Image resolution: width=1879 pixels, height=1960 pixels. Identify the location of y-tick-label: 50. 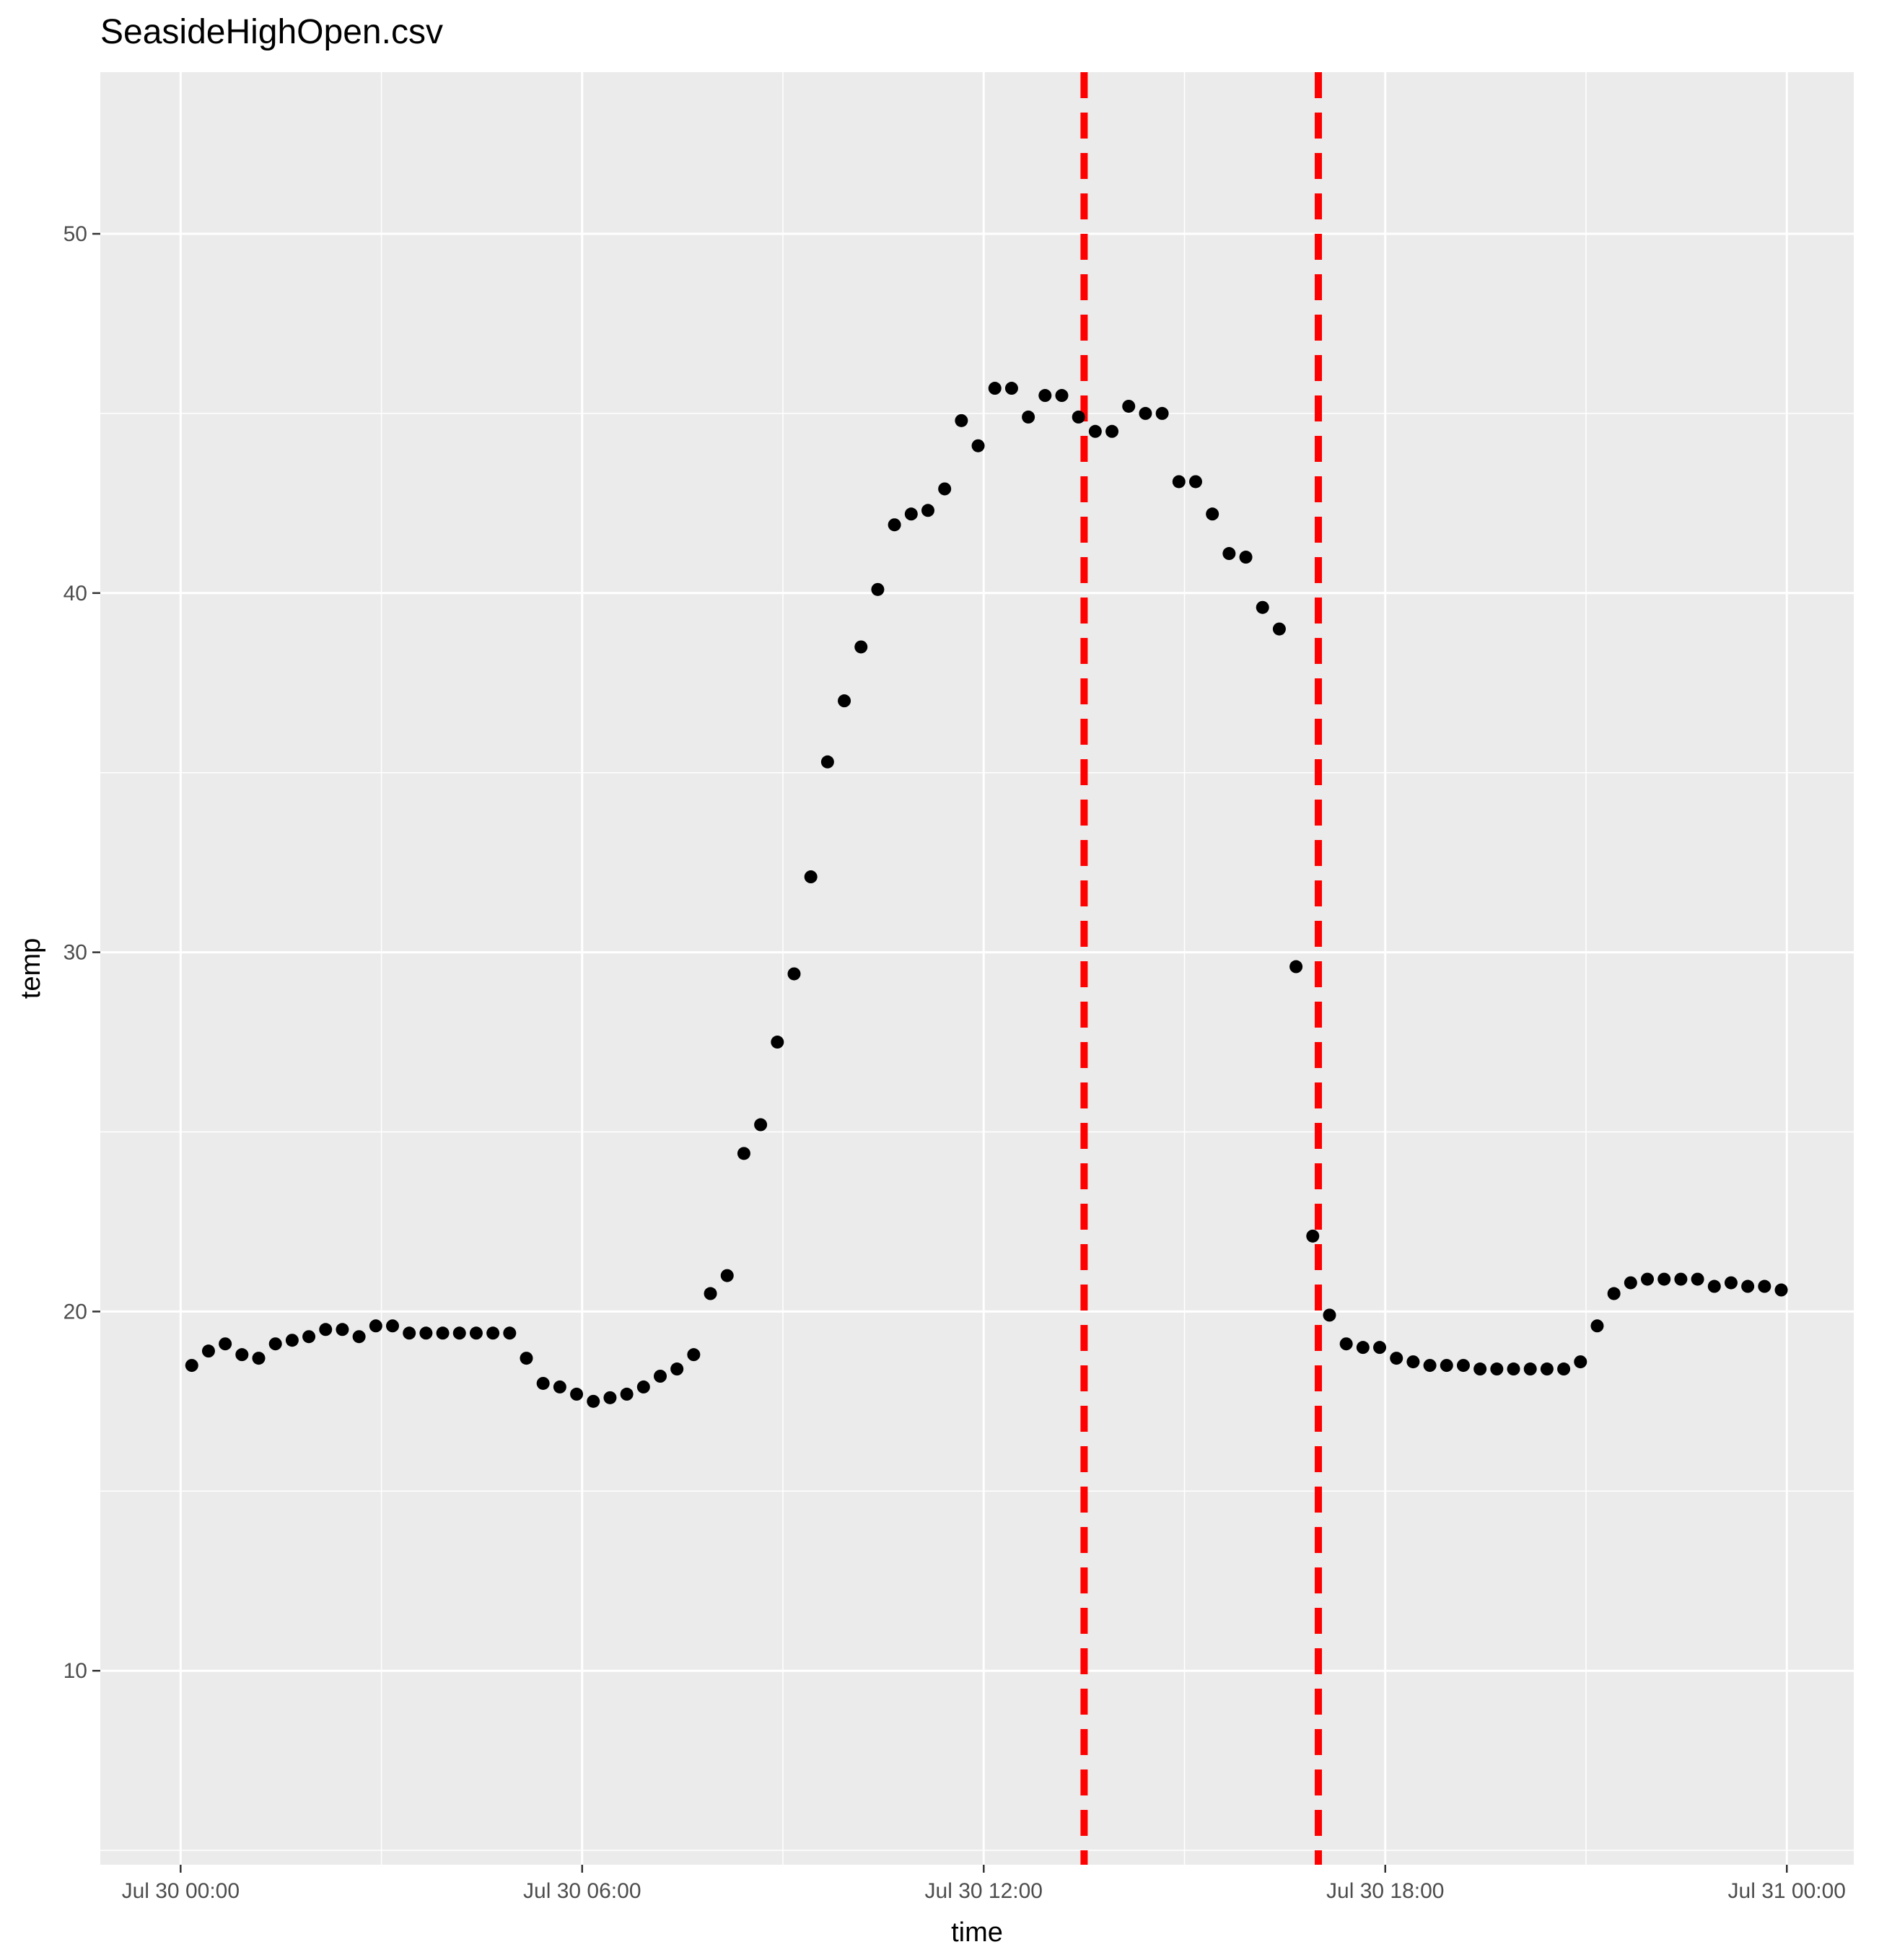
(75, 234).